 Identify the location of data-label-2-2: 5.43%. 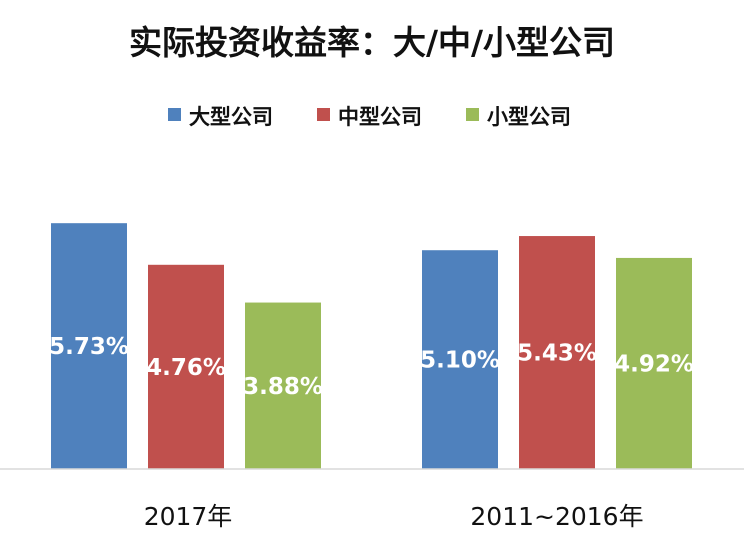
(557, 354).